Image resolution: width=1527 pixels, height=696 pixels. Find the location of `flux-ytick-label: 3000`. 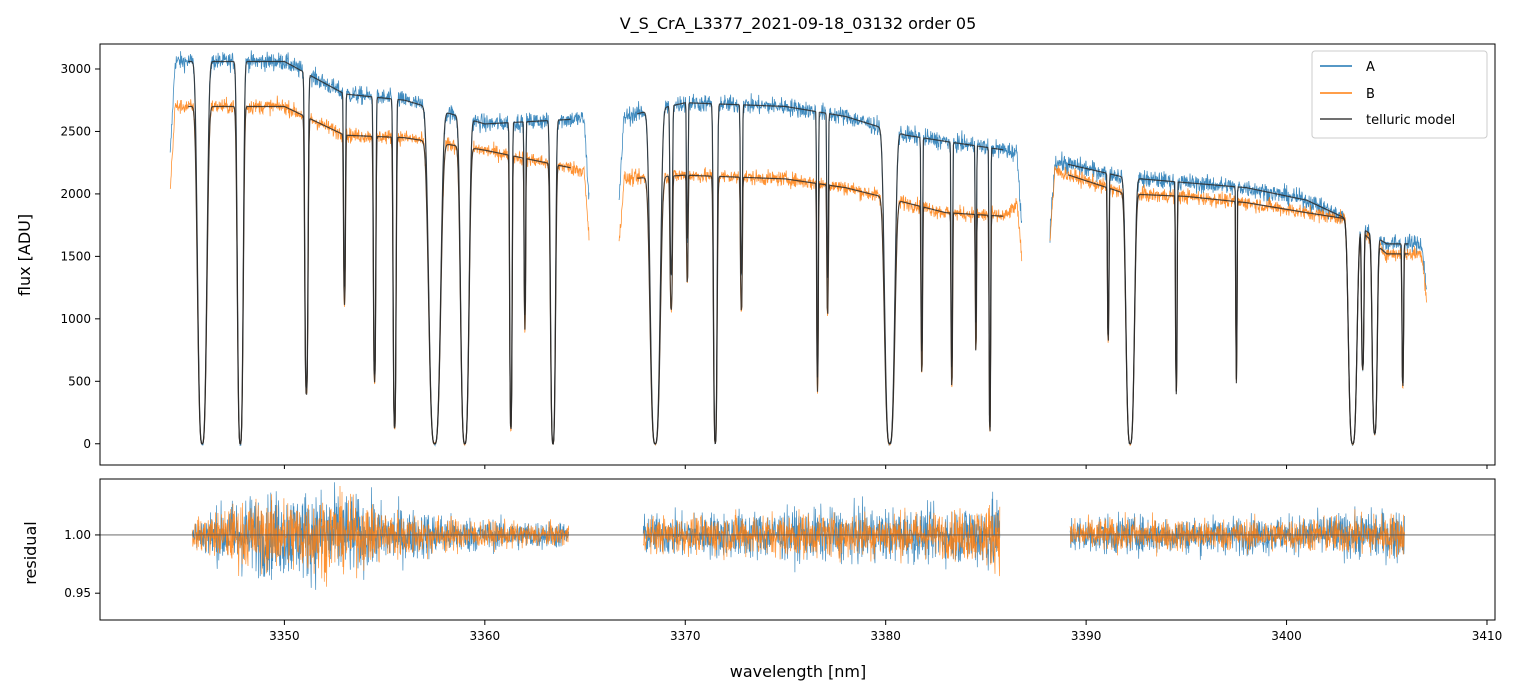

flux-ytick-label: 3000 is located at coordinates (75, 69).